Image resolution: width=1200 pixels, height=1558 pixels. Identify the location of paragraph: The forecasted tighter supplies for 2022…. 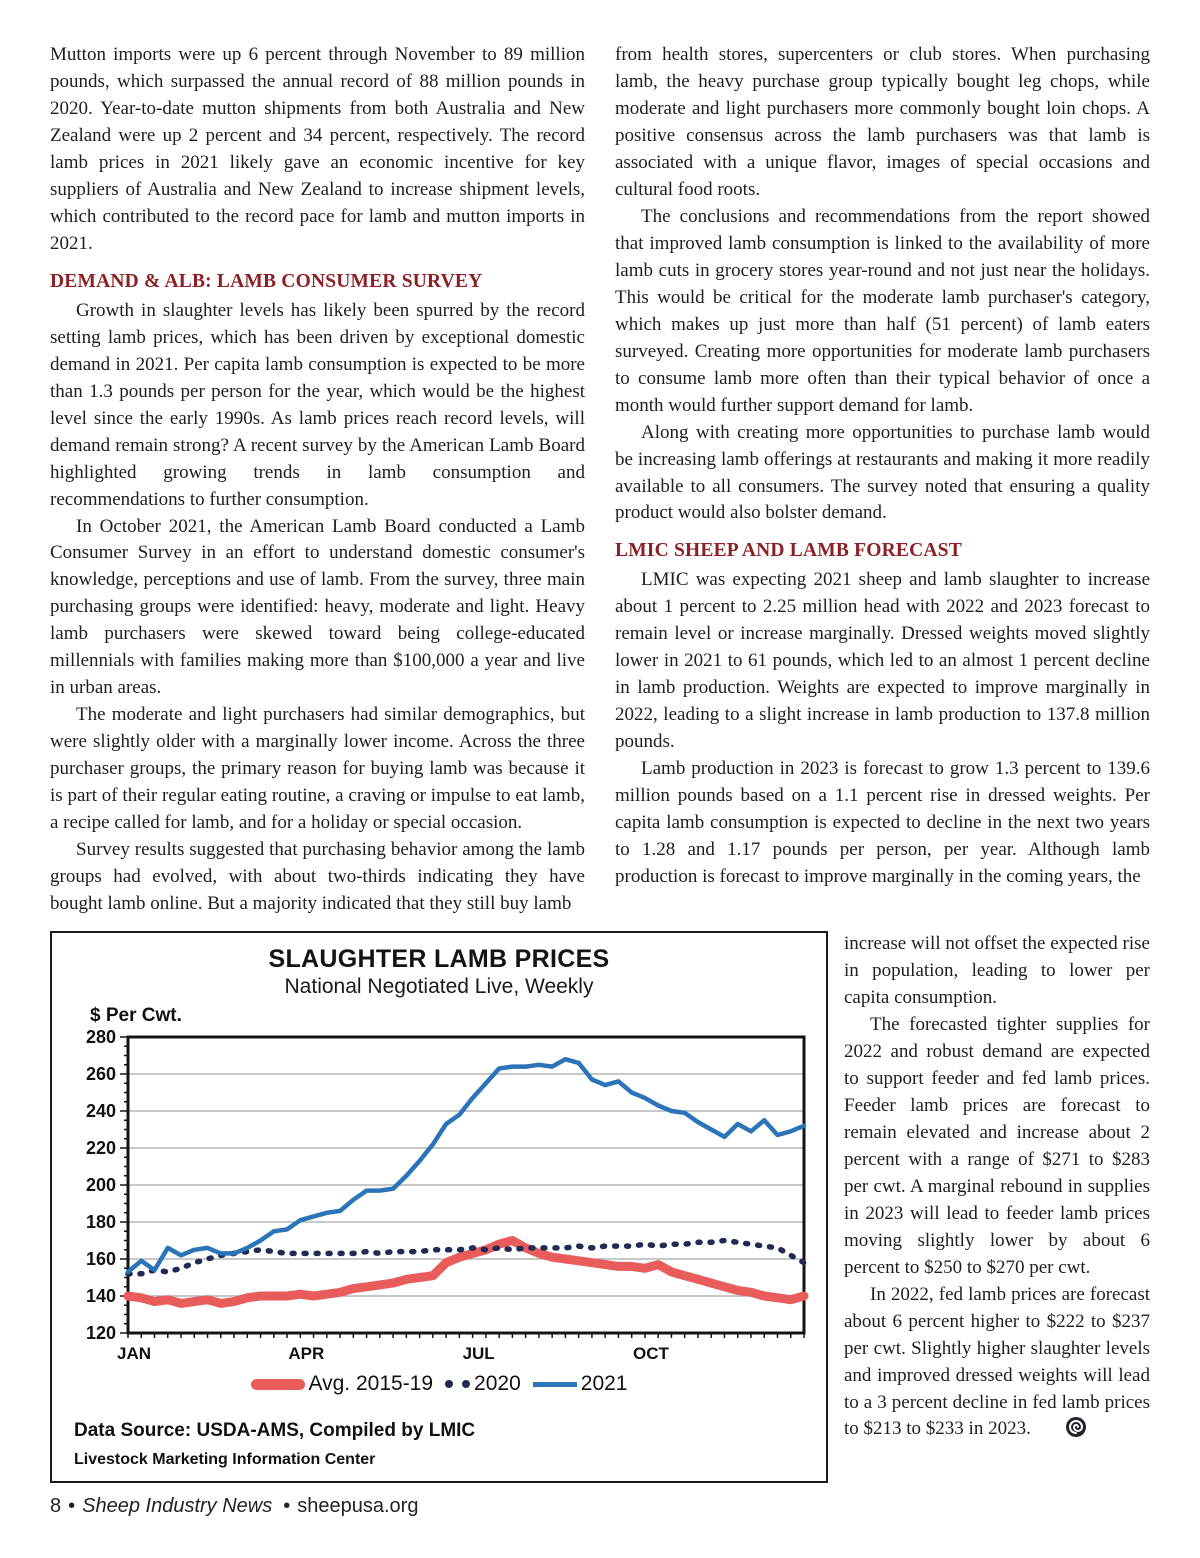
(997, 1145).